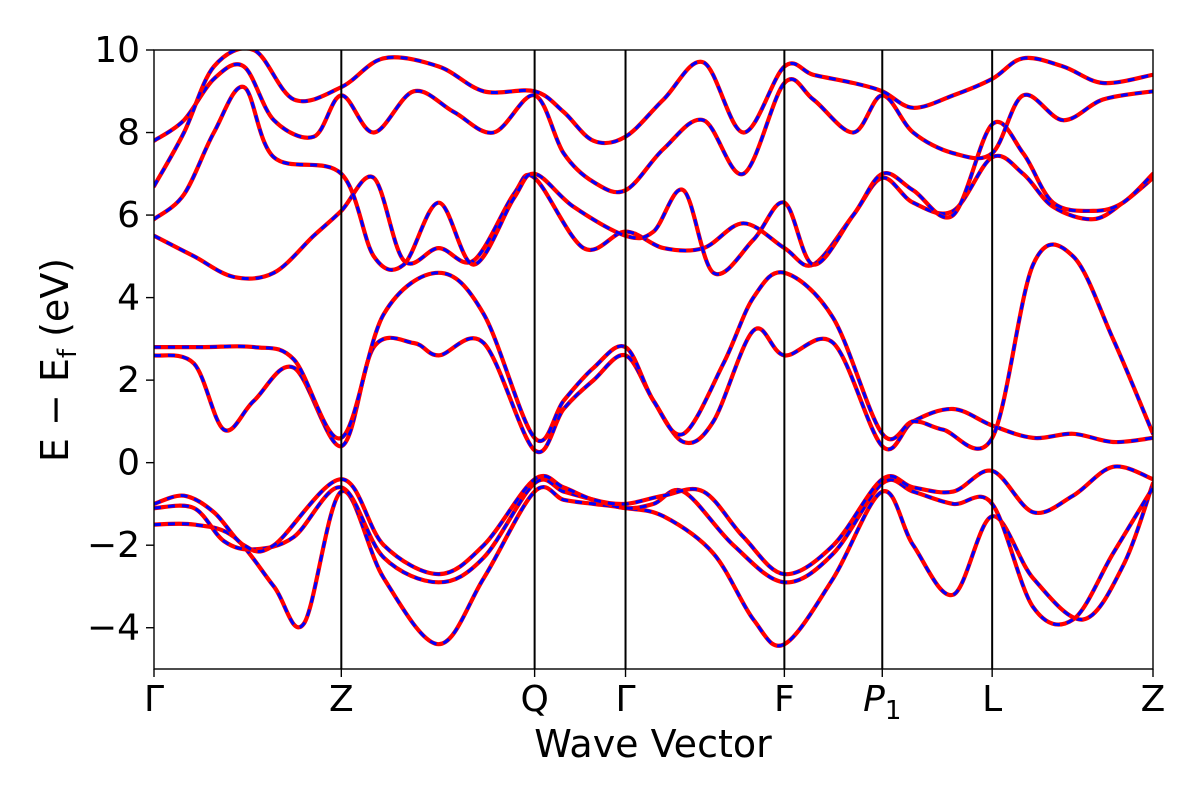  Describe the element at coordinates (68, 353) in the screenshot. I see `y-axis-label-subscript: f` at that location.